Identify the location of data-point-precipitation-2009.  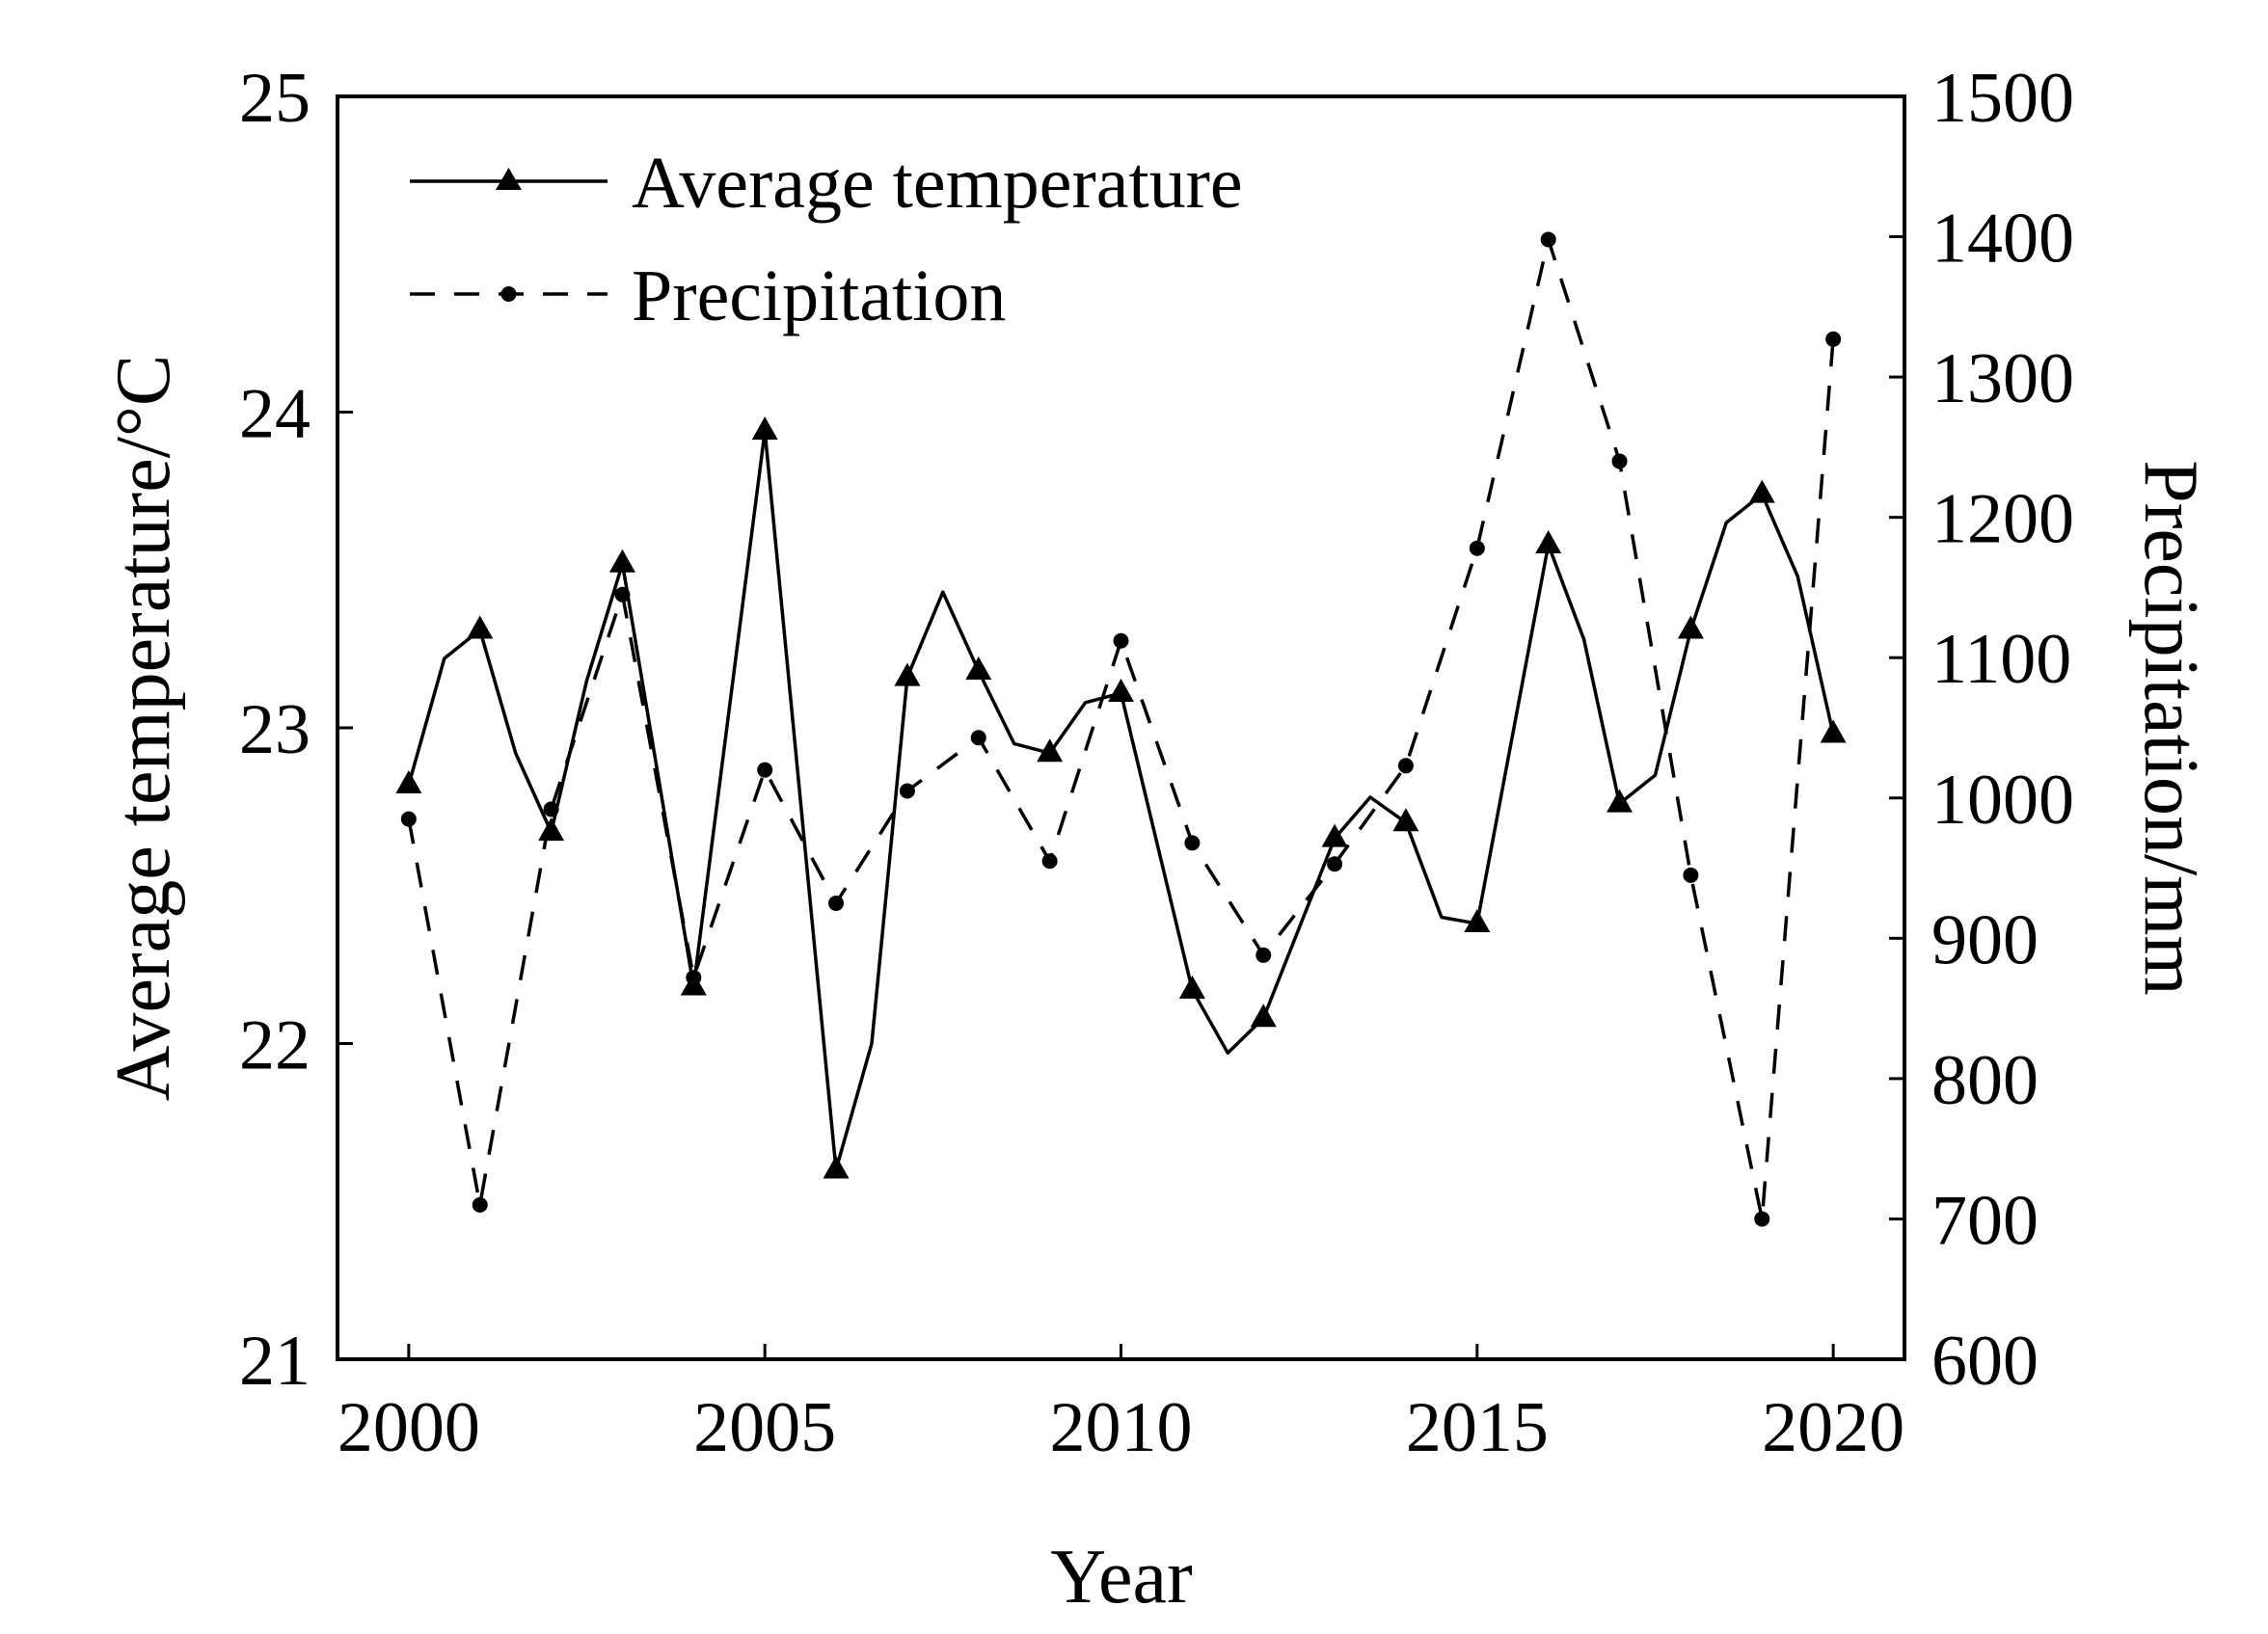
(1049, 861).